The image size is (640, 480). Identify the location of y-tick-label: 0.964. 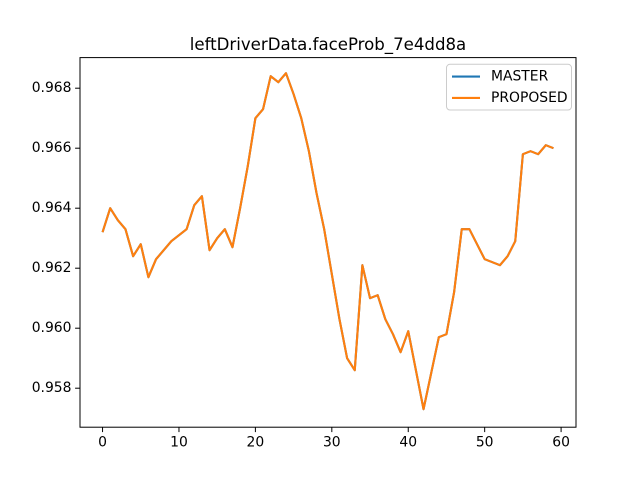
(52, 208).